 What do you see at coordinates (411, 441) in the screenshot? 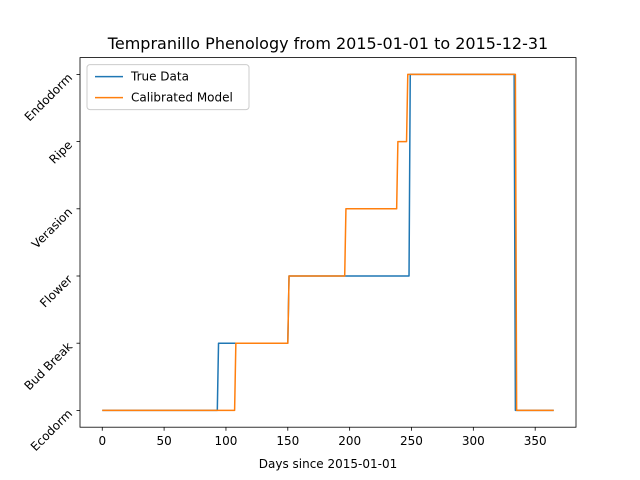
I see `x-tick-label: 250` at bounding box center [411, 441].